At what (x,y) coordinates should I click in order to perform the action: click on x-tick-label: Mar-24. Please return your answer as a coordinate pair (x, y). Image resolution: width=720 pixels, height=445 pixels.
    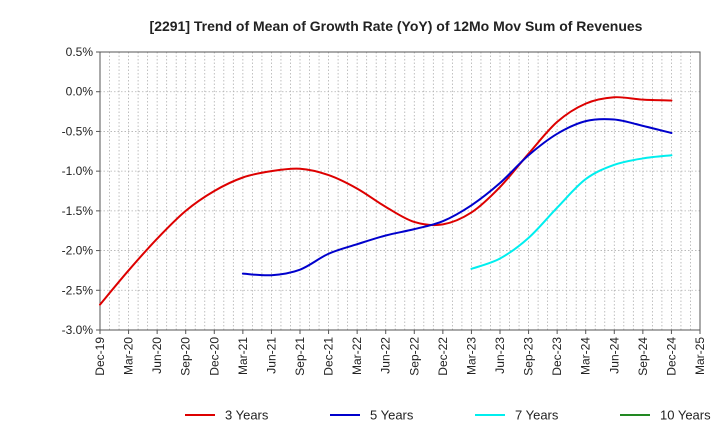
    Looking at the image, I should click on (586, 356).